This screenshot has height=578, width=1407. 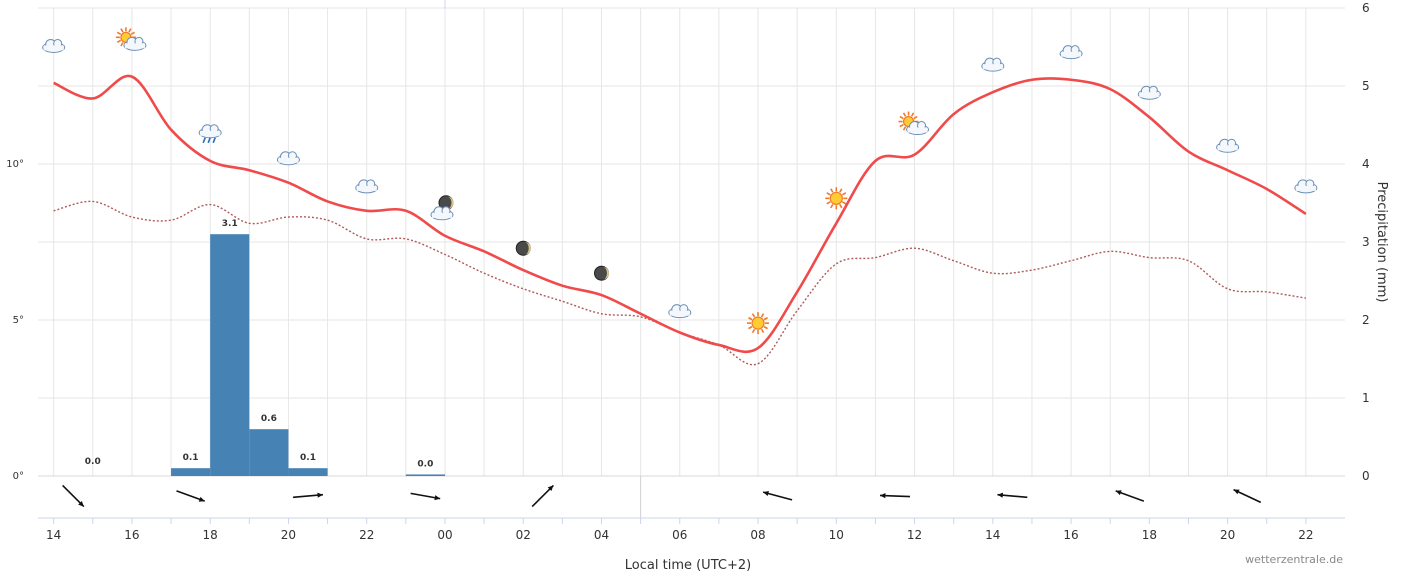 I want to click on x-tick-label: 00, so click(x=444, y=535).